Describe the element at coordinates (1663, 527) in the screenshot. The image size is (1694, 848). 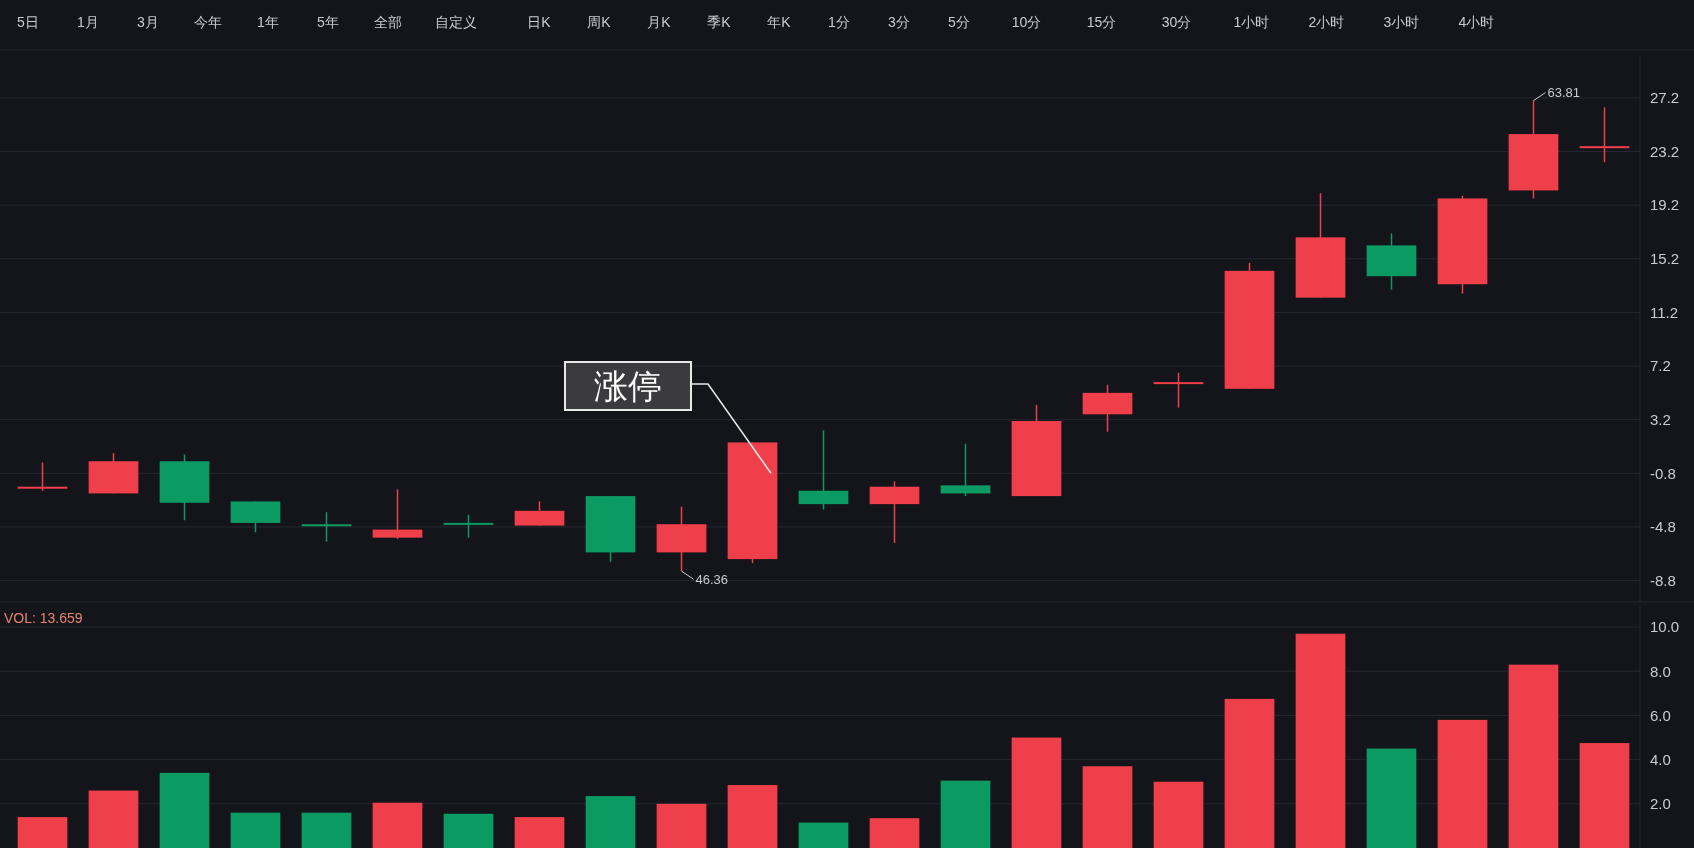
I see `y-tick-label: -4.8` at that location.